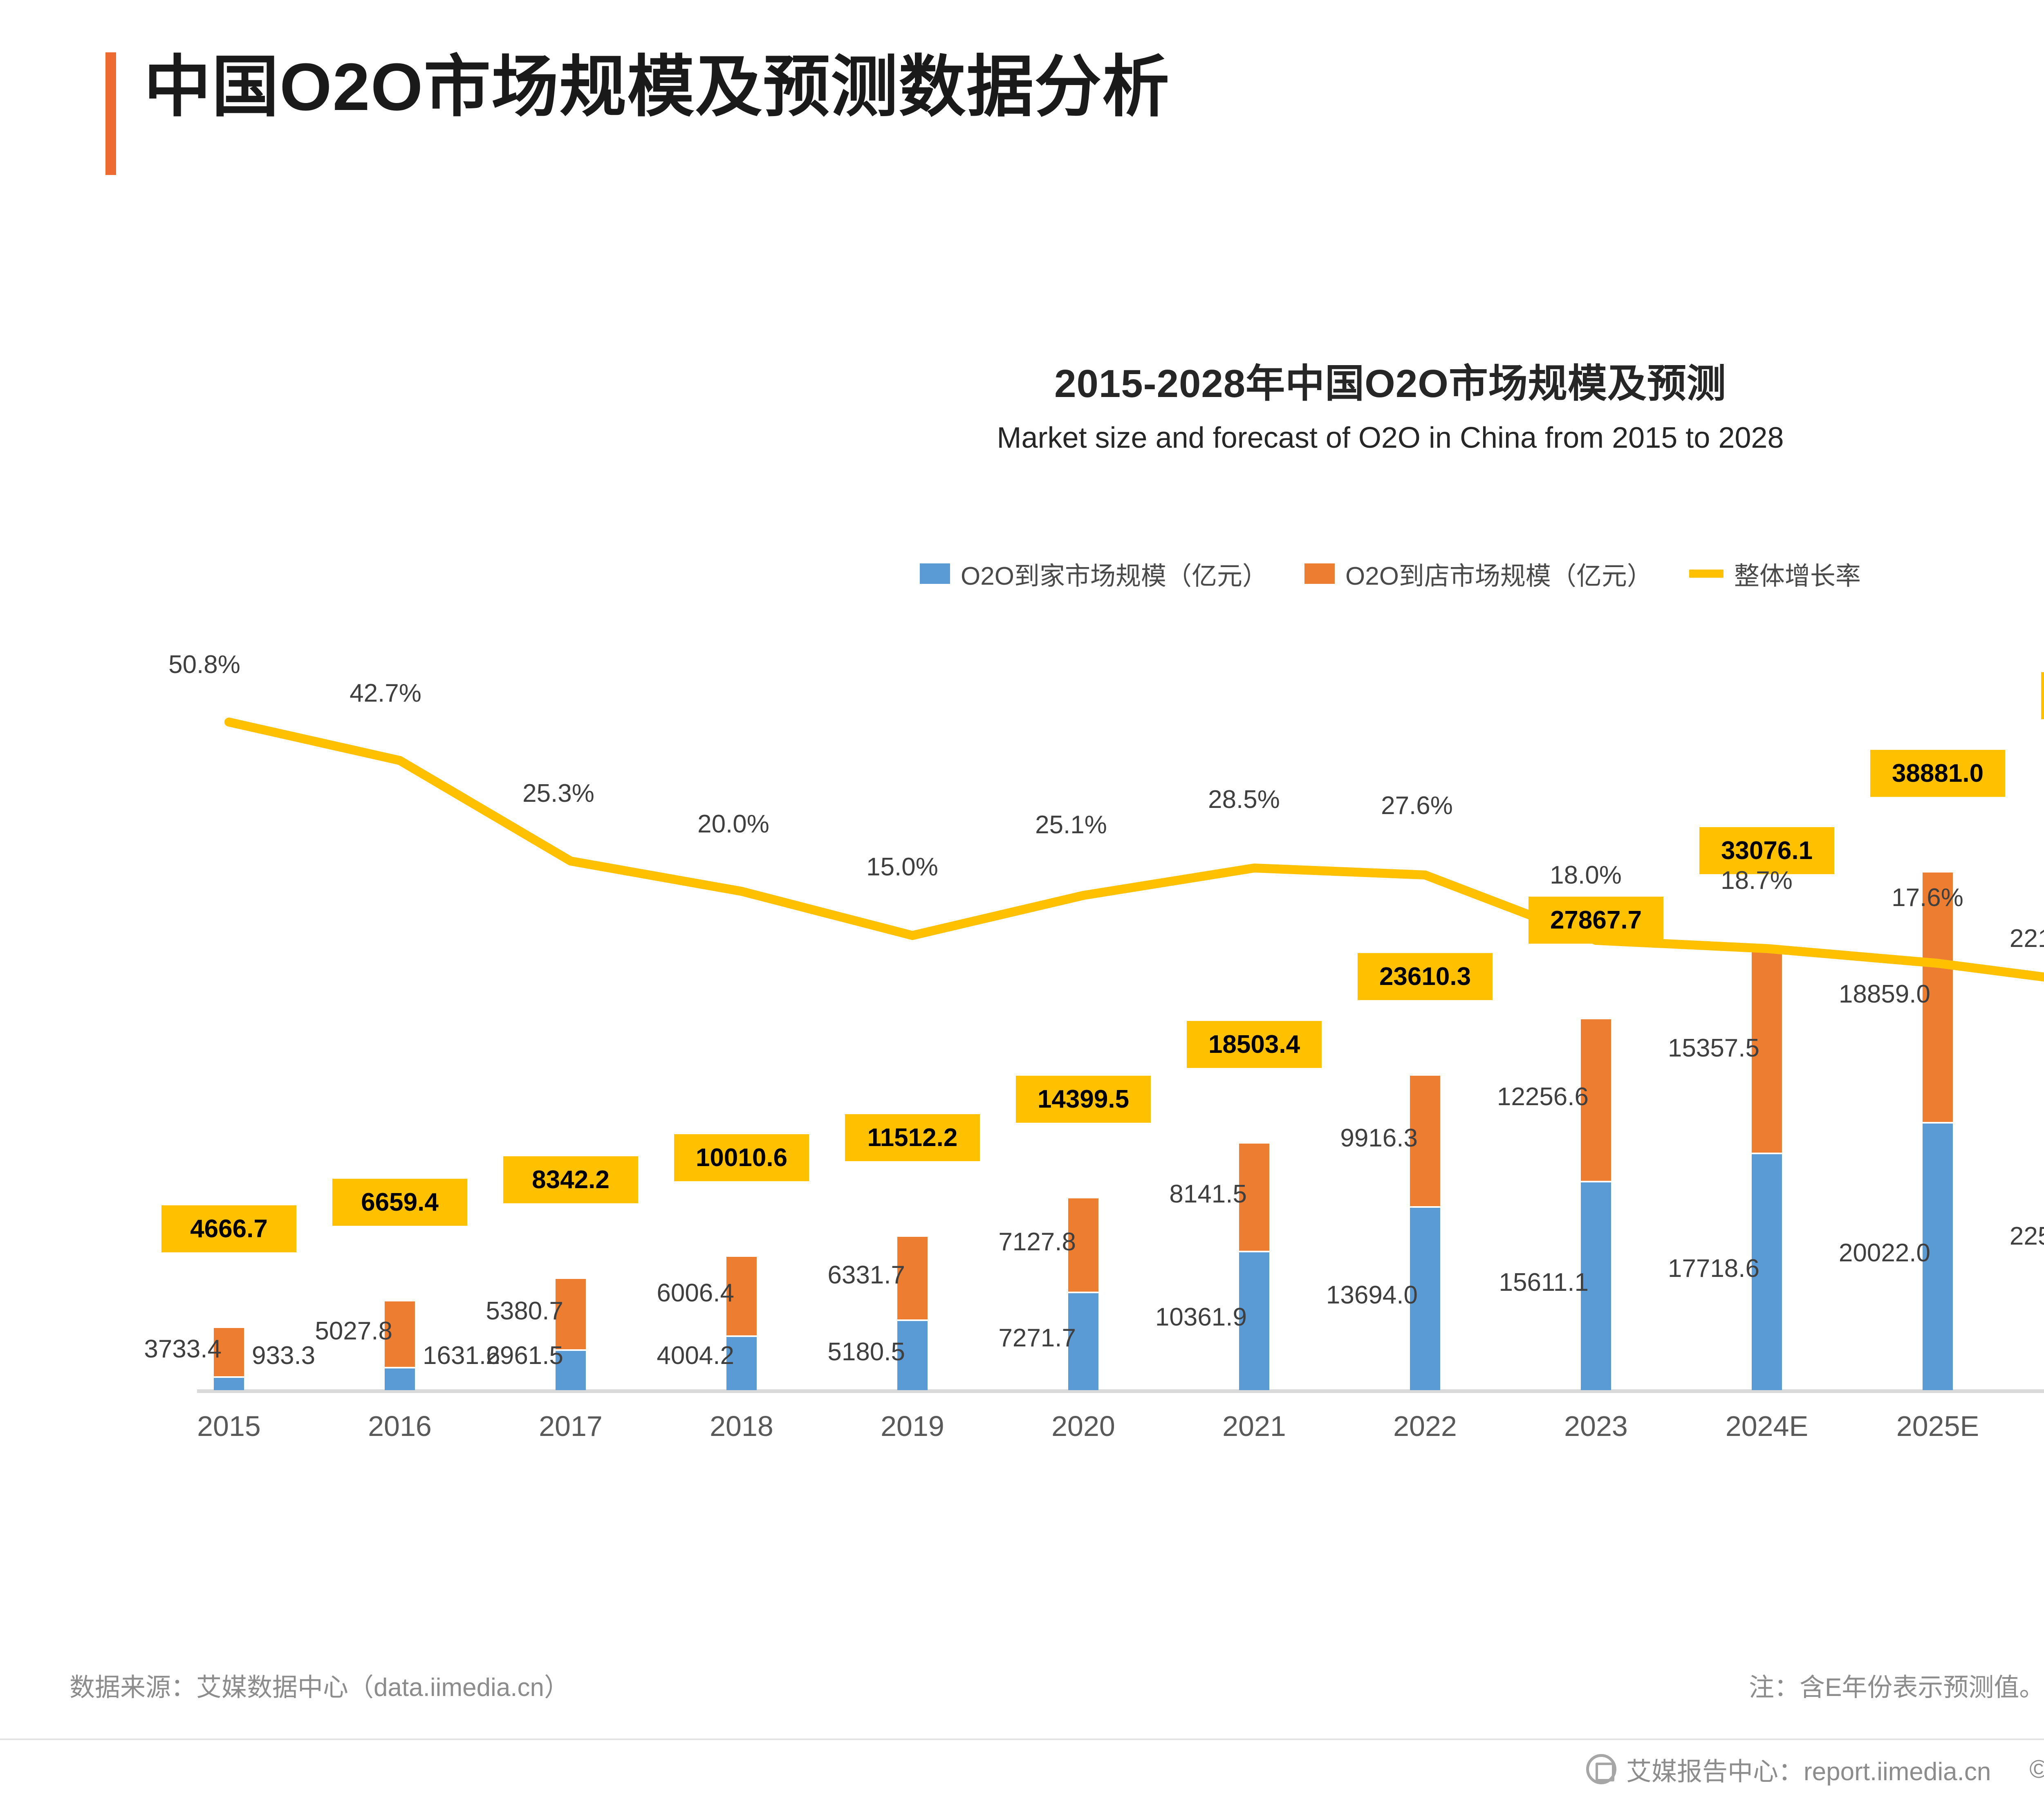  I want to click on data-source: 数据来源：艾媒数据中心（data.iimedia.cn）, so click(320, 1687).